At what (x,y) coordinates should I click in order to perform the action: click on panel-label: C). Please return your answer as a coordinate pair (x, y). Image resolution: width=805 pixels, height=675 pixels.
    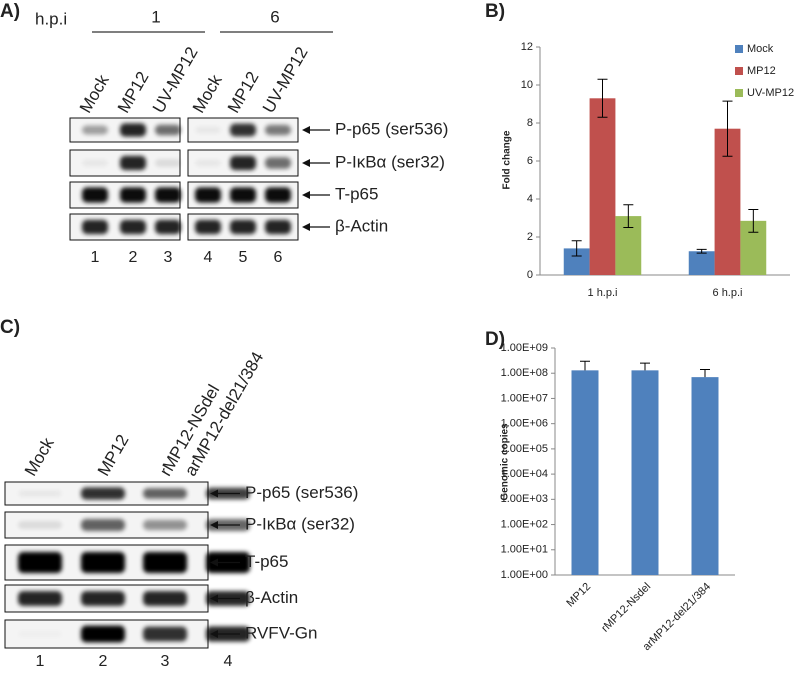
    Looking at the image, I should click on (10, 327).